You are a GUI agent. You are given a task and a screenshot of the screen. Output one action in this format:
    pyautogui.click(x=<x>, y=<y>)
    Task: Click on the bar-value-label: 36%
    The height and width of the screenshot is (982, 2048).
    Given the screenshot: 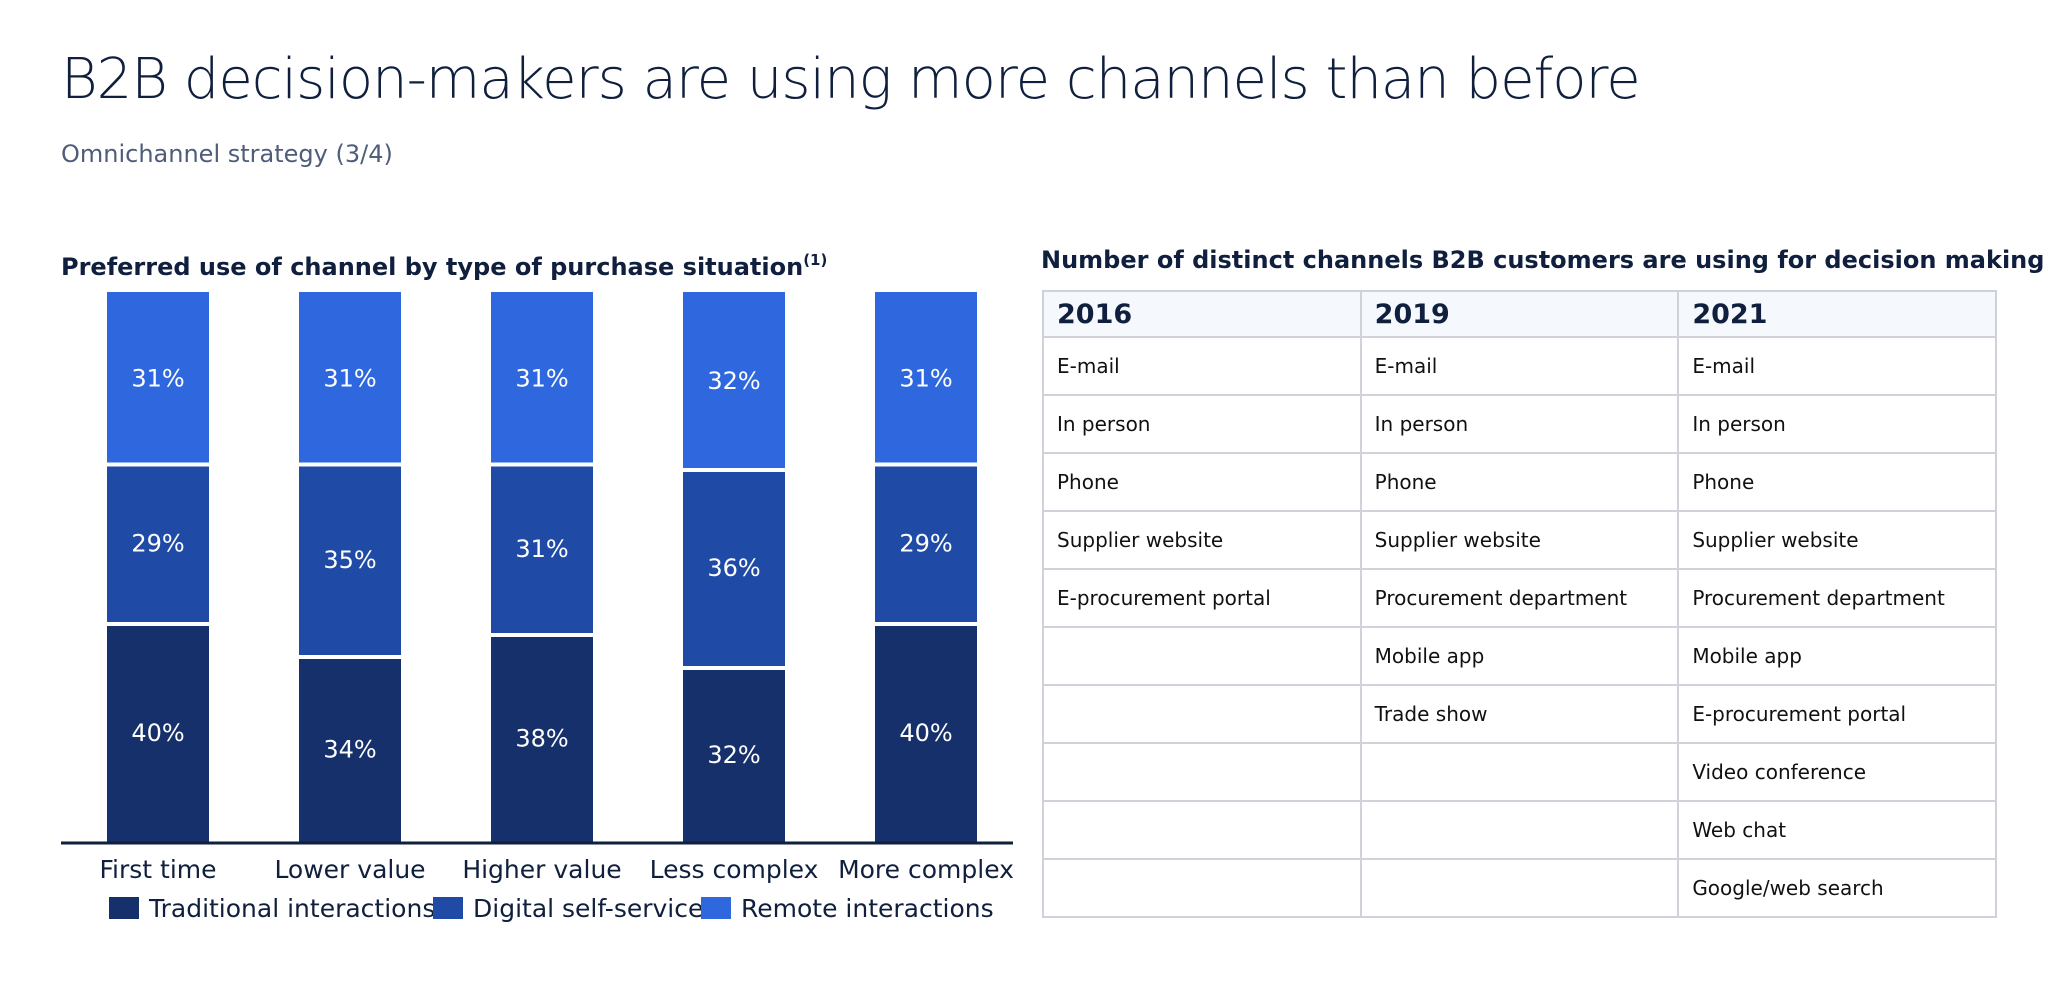 What is the action you would take?
    pyautogui.click(x=733, y=568)
    